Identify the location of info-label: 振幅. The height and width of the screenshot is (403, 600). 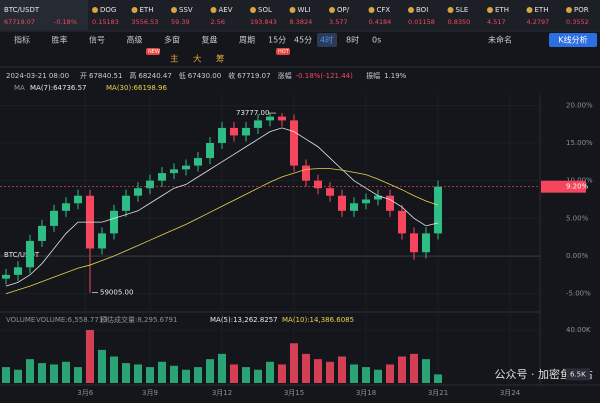
(373, 75).